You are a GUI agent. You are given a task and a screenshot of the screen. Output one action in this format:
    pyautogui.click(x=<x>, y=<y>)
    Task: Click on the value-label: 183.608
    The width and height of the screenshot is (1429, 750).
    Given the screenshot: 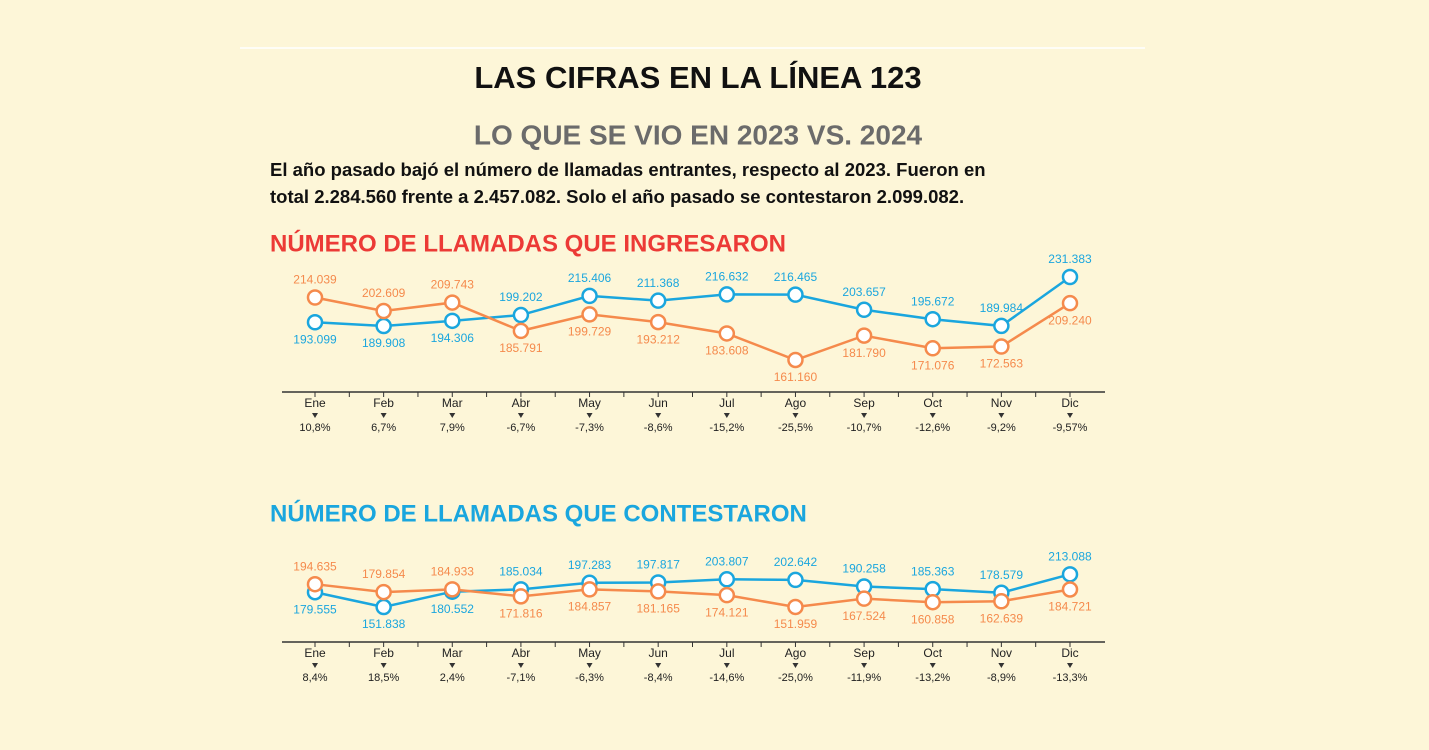 What is the action you would take?
    pyautogui.click(x=727, y=351)
    